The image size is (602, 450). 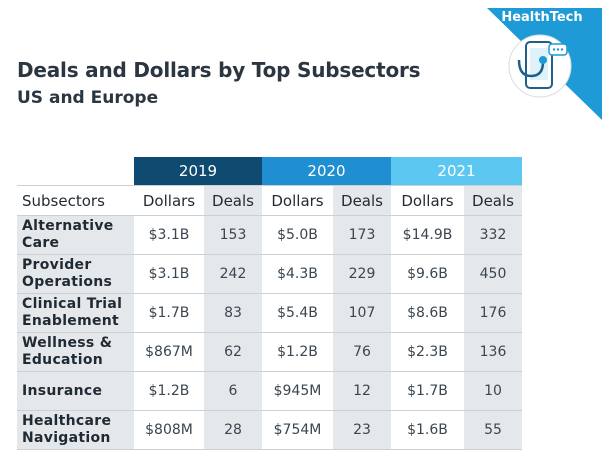 What do you see at coordinates (427, 274) in the screenshot?
I see `cell-dollars: $9.6B` at bounding box center [427, 274].